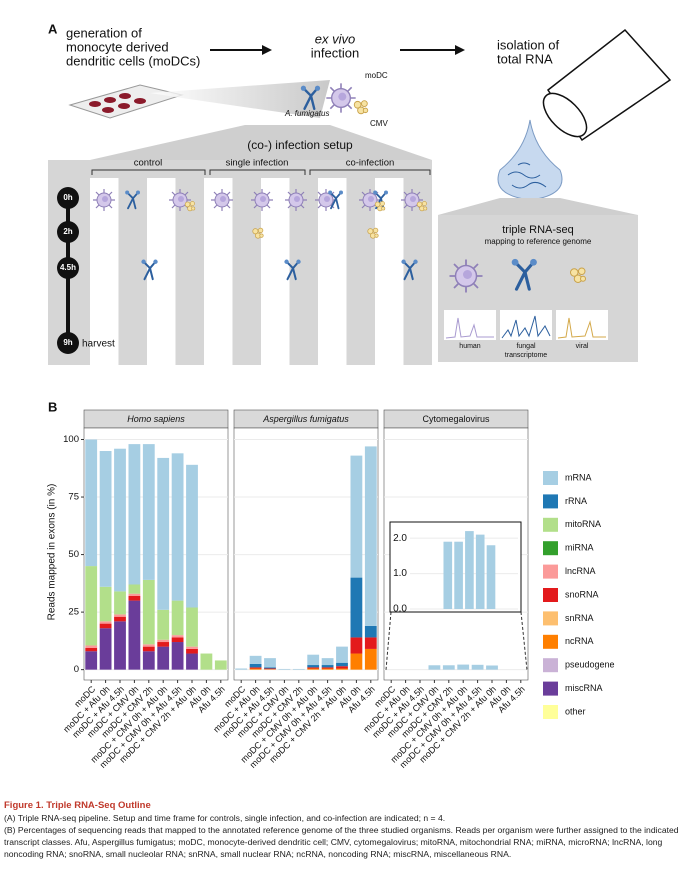 This screenshot has height=871, width=693. Describe the element at coordinates (526, 325) in the screenshot. I see `read-profiles` at that location.